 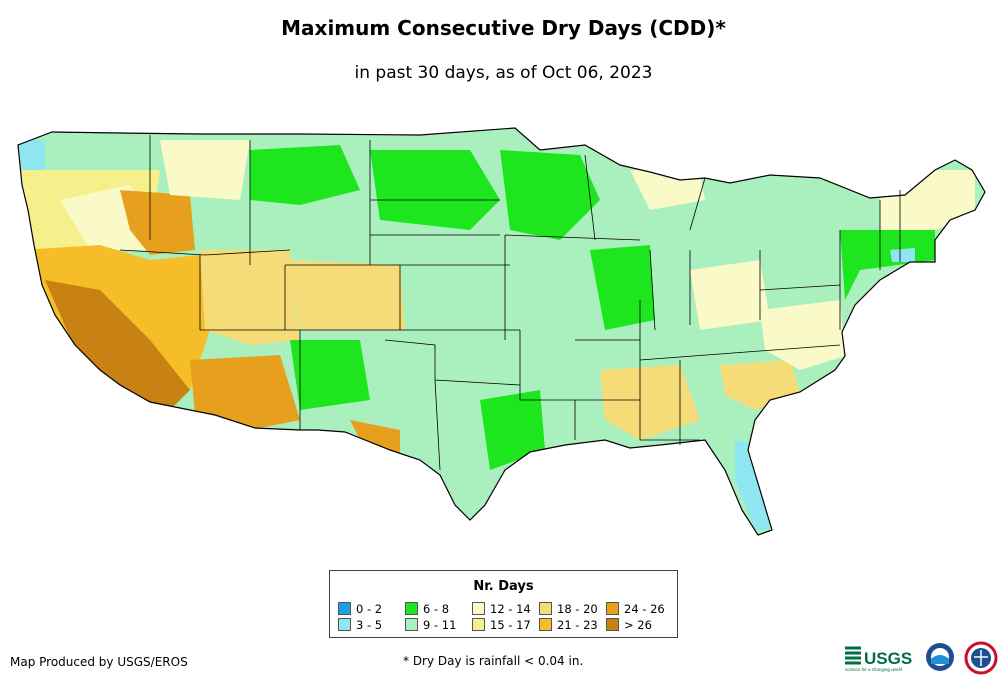 I want to click on legend-label: 24 - 26, so click(x=644, y=609).